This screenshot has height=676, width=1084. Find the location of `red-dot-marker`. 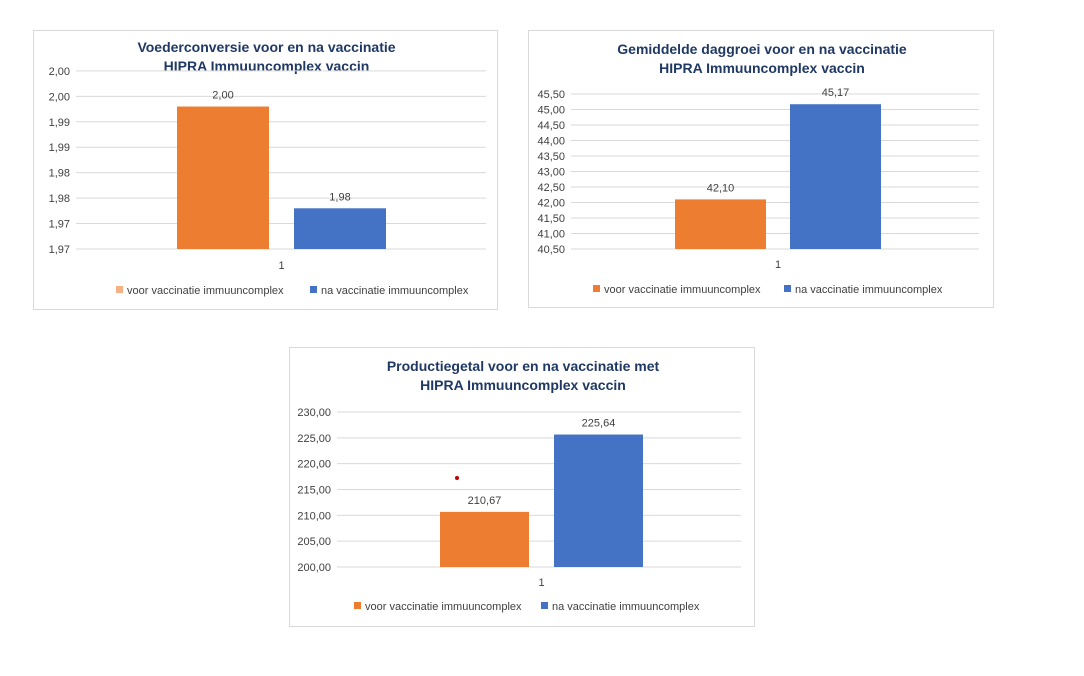

red-dot-marker is located at coordinates (457, 478).